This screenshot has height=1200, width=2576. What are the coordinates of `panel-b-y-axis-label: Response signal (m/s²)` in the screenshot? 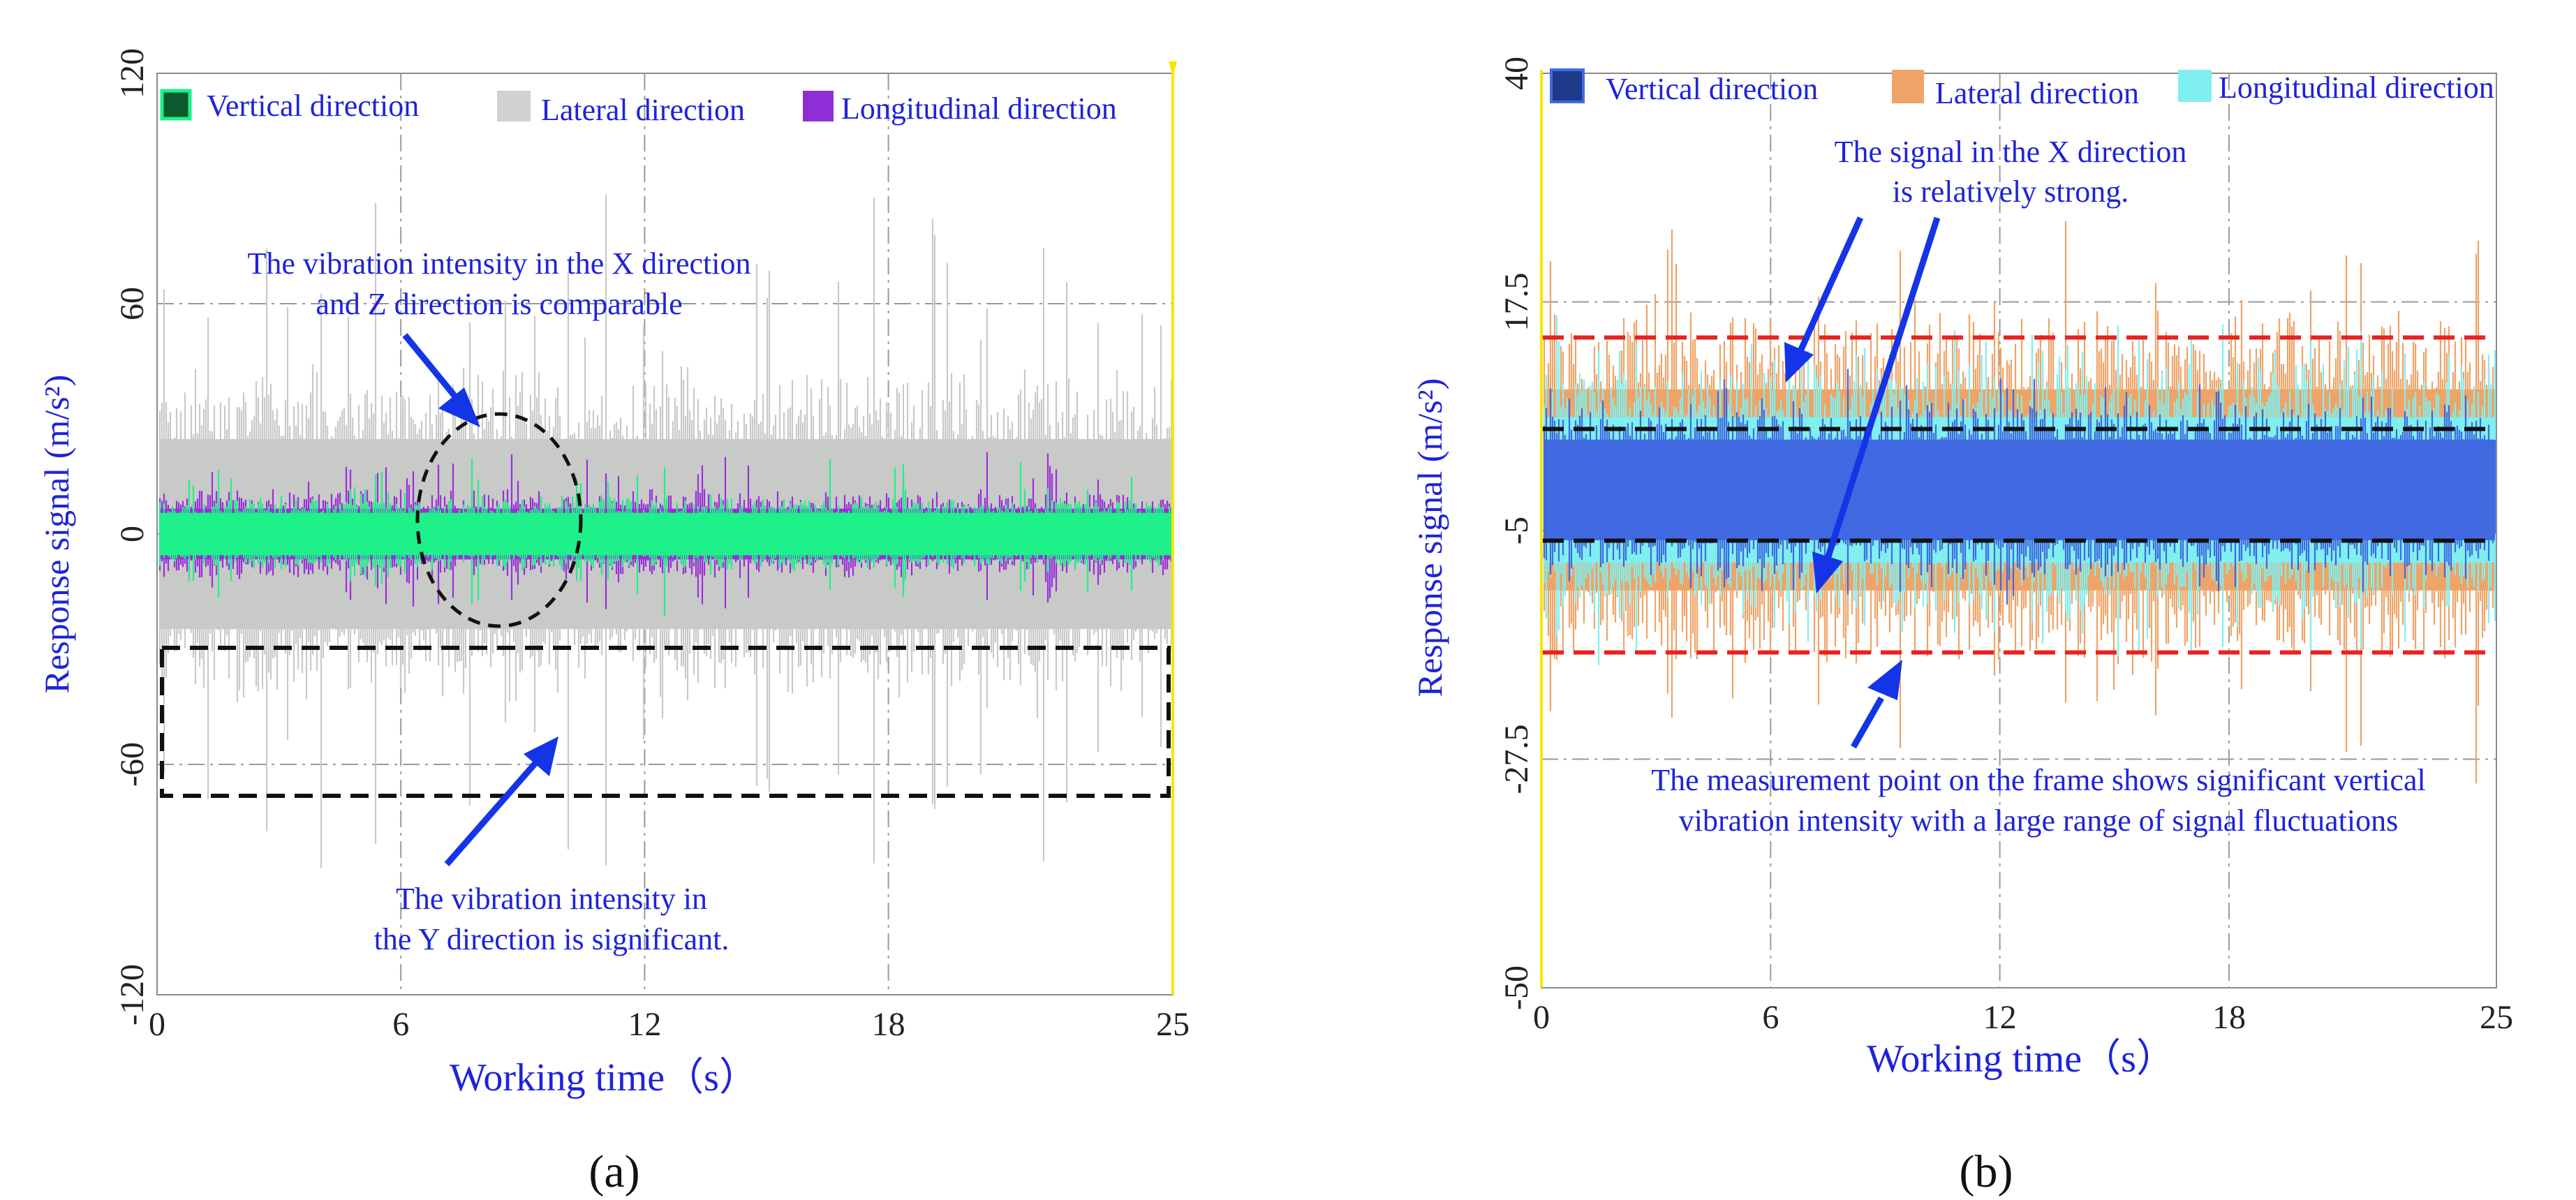 It's located at (1429, 538).